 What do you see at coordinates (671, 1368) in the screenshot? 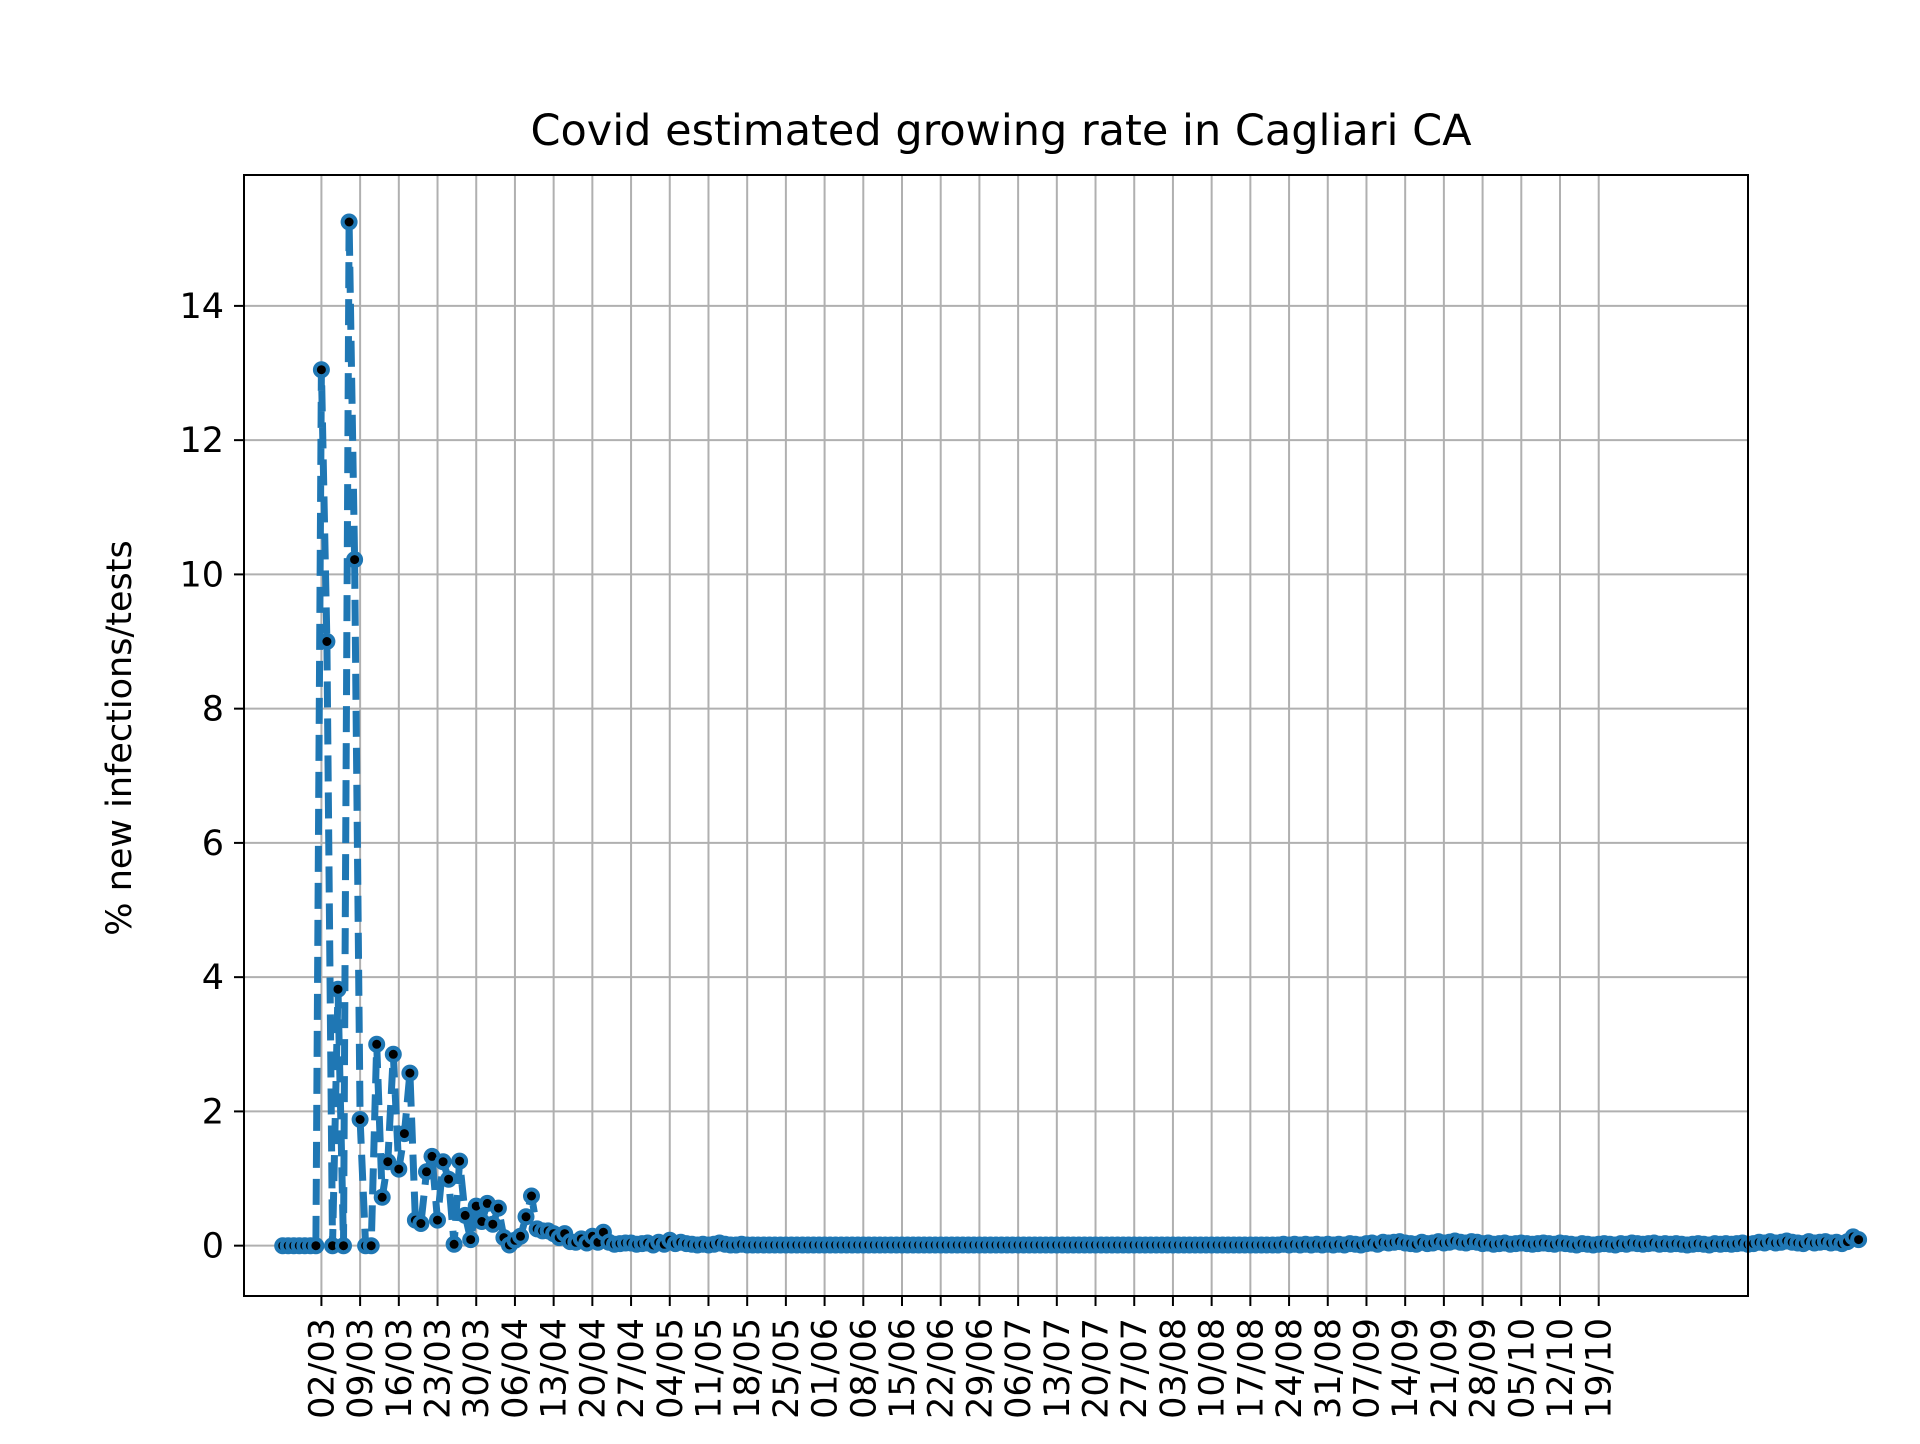
I see `x-tick-label: 04/05` at bounding box center [671, 1368].